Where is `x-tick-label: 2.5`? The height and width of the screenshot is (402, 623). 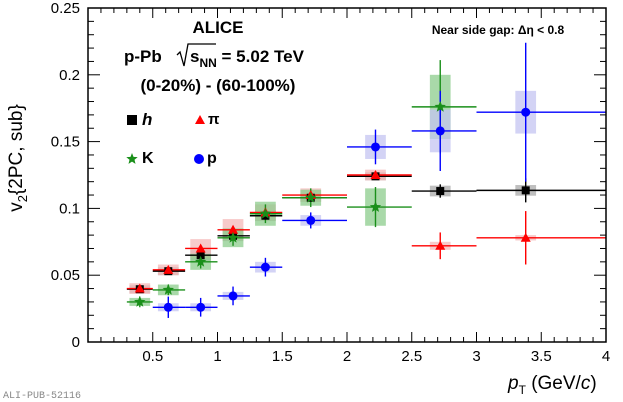 x-tick-label: 2.5 is located at coordinates (411, 356).